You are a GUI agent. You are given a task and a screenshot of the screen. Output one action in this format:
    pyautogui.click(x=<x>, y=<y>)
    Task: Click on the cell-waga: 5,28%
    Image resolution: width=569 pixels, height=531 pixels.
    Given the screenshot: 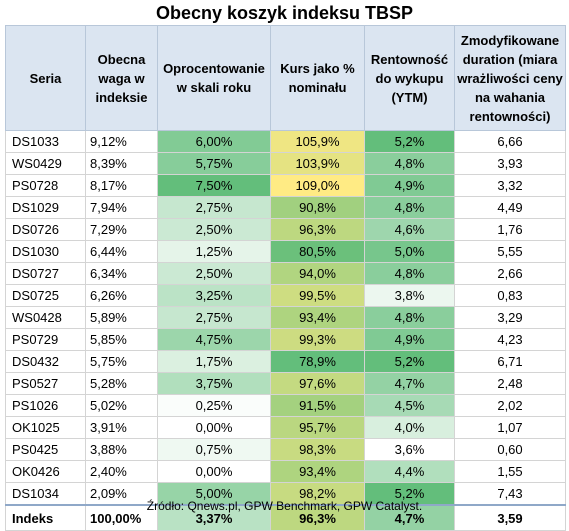 What is the action you would take?
    pyautogui.click(x=121, y=383)
    